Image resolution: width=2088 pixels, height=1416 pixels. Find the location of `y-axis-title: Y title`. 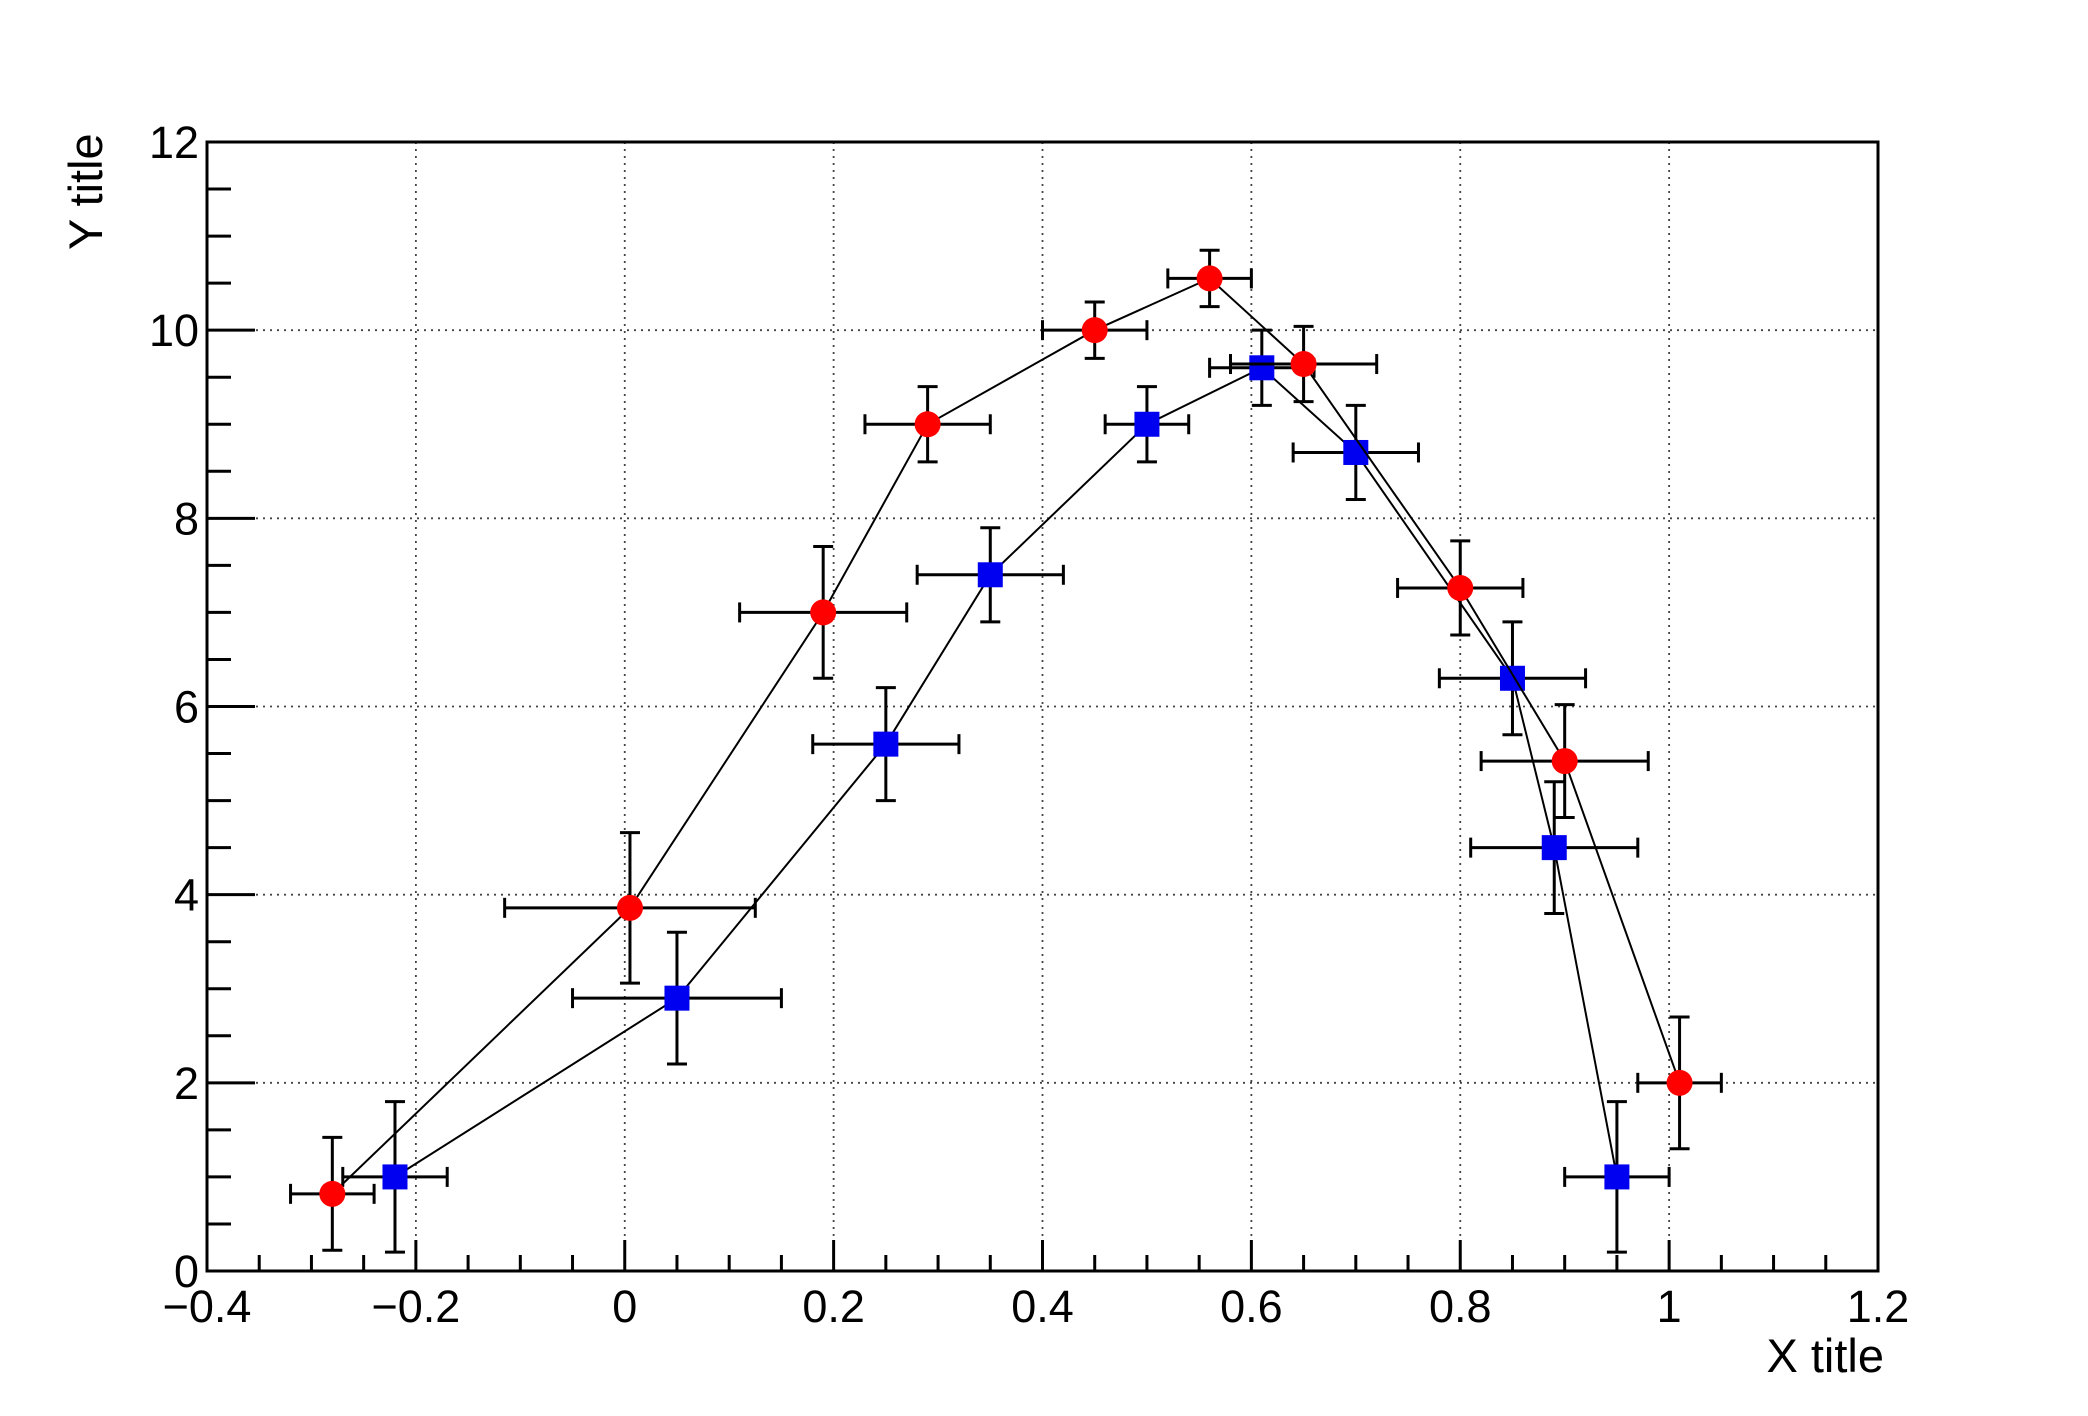

y-axis-title: Y title is located at coordinates (85, 191).